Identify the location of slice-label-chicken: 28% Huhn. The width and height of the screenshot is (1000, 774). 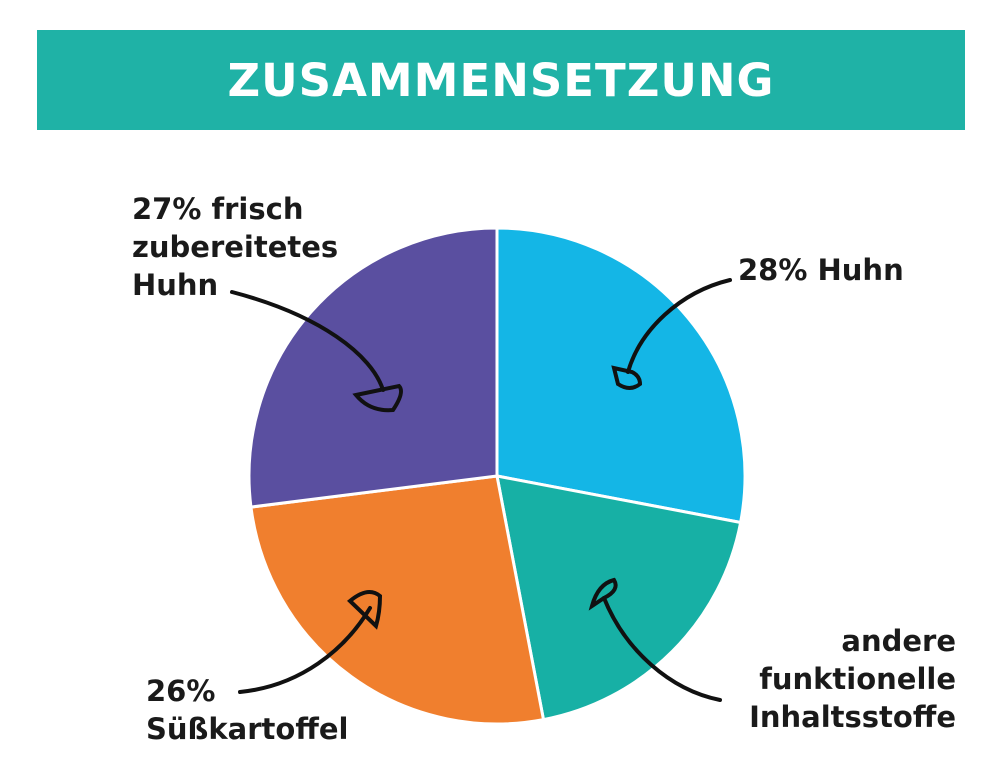
(821, 270).